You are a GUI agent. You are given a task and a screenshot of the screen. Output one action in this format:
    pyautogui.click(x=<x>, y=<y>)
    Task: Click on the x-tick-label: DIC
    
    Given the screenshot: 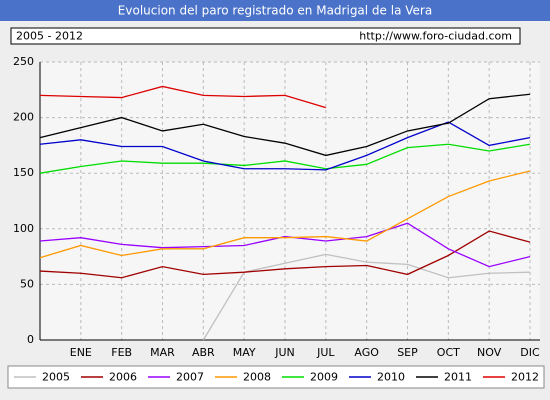 What is the action you would take?
    pyautogui.click(x=530, y=352)
    